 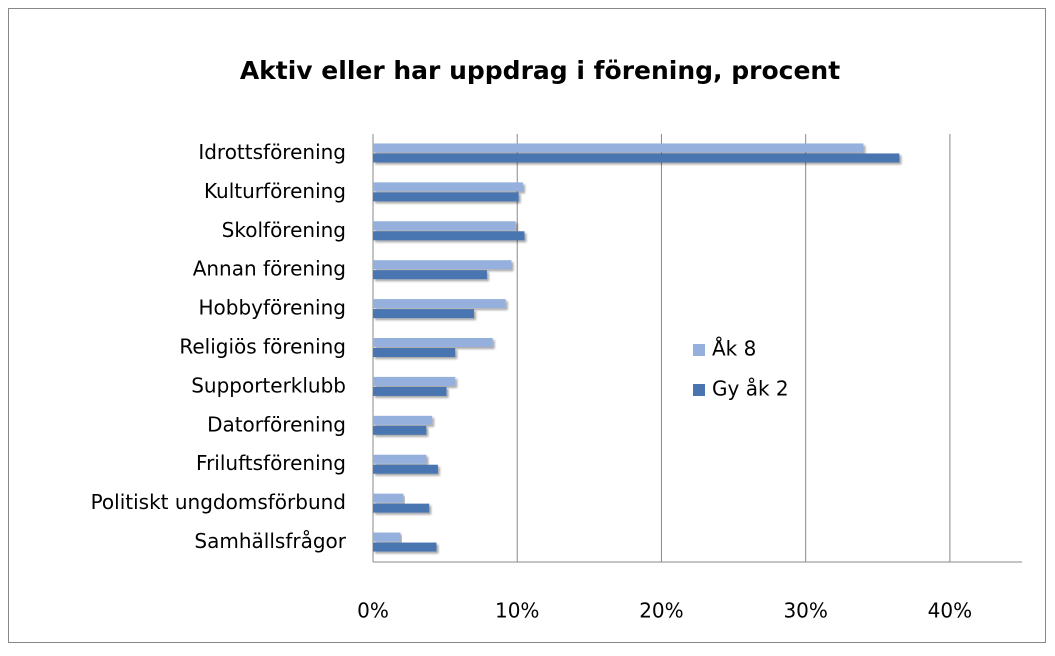 I want to click on x-tick-label: 30%, so click(x=805, y=611).